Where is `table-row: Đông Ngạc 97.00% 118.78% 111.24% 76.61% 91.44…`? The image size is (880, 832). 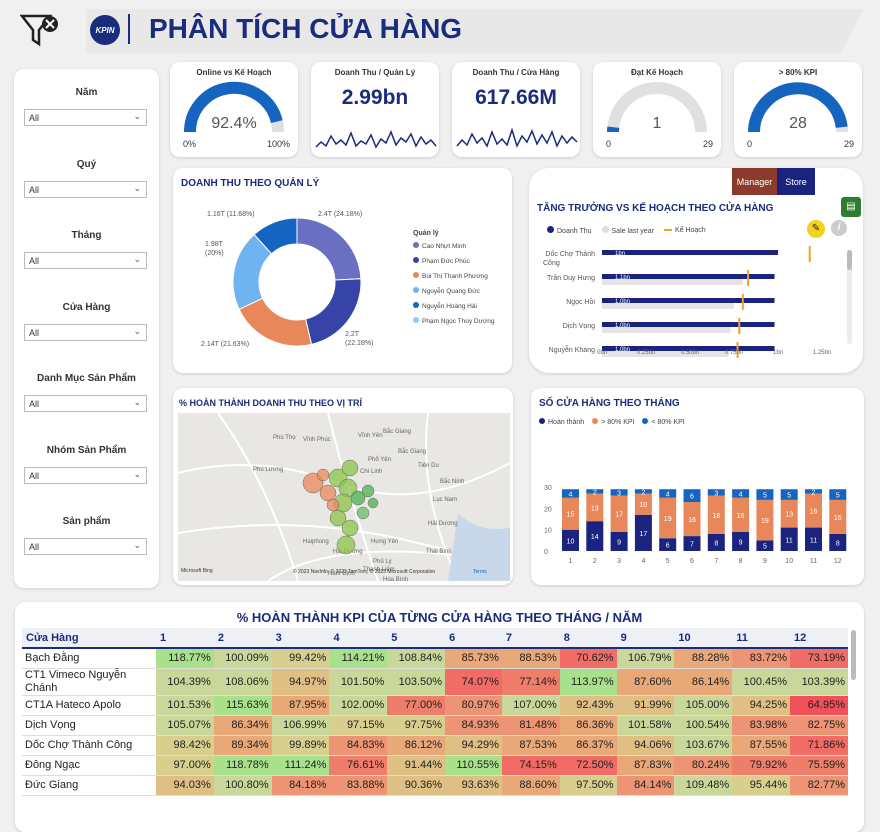 table-row: Đông Ngạc 97.00% 118.78% 111.24% 76.61% 91.44… is located at coordinates (435, 765).